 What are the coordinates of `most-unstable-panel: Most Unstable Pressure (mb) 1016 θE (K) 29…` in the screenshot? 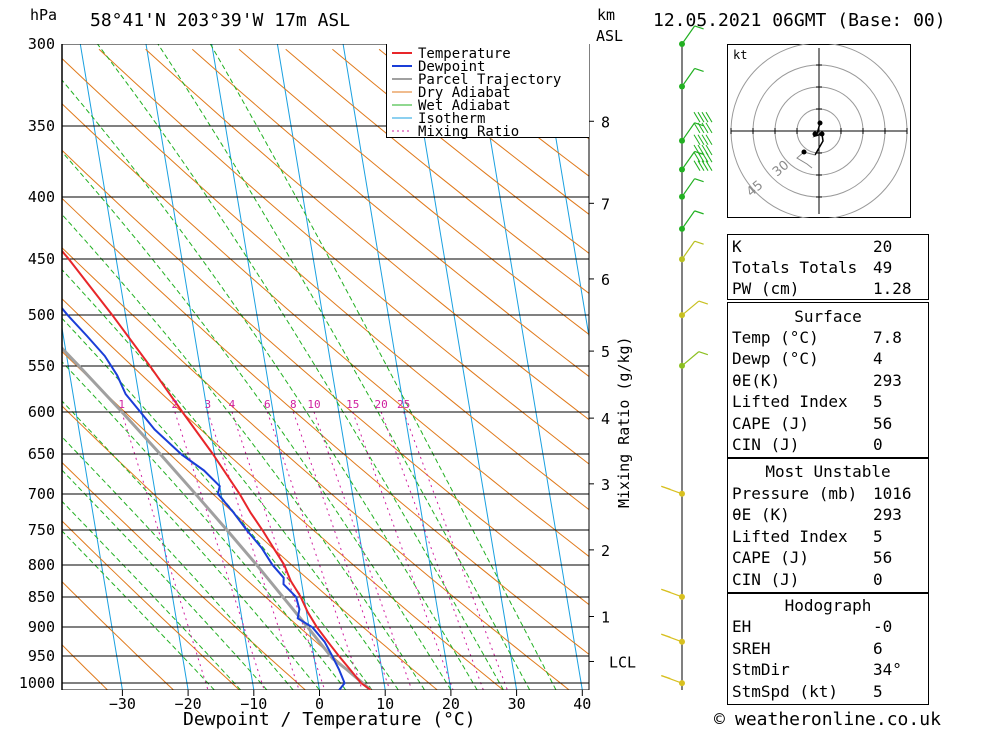 It's located at (828, 525).